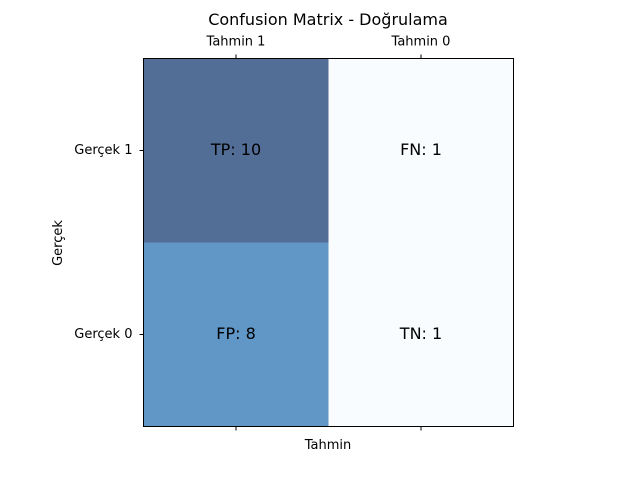 The width and height of the screenshot is (640, 480). What do you see at coordinates (328, 47) in the screenshot?
I see `x-ticks-top: Tahmin 1 Tahmin 0` at bounding box center [328, 47].